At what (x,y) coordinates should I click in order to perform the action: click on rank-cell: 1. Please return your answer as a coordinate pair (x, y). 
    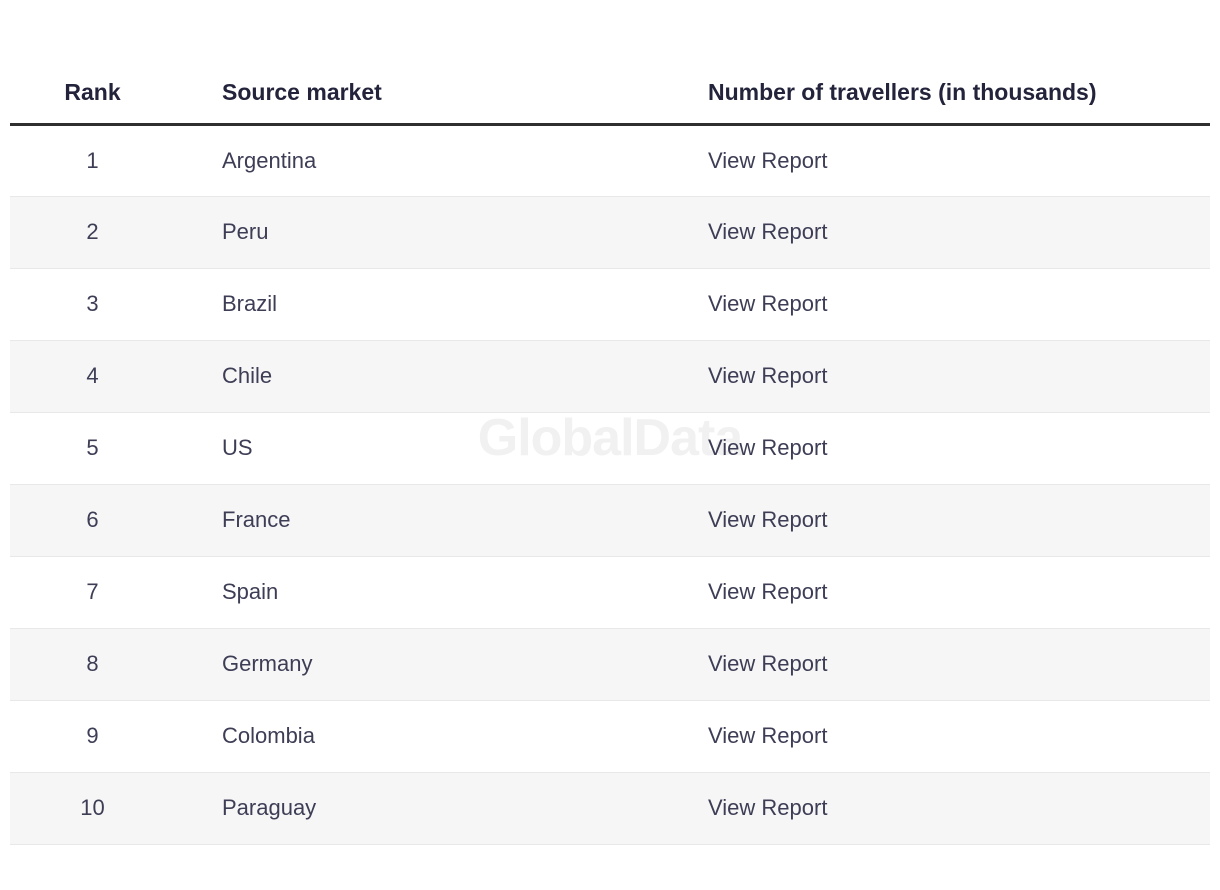
    Looking at the image, I should click on (92, 160).